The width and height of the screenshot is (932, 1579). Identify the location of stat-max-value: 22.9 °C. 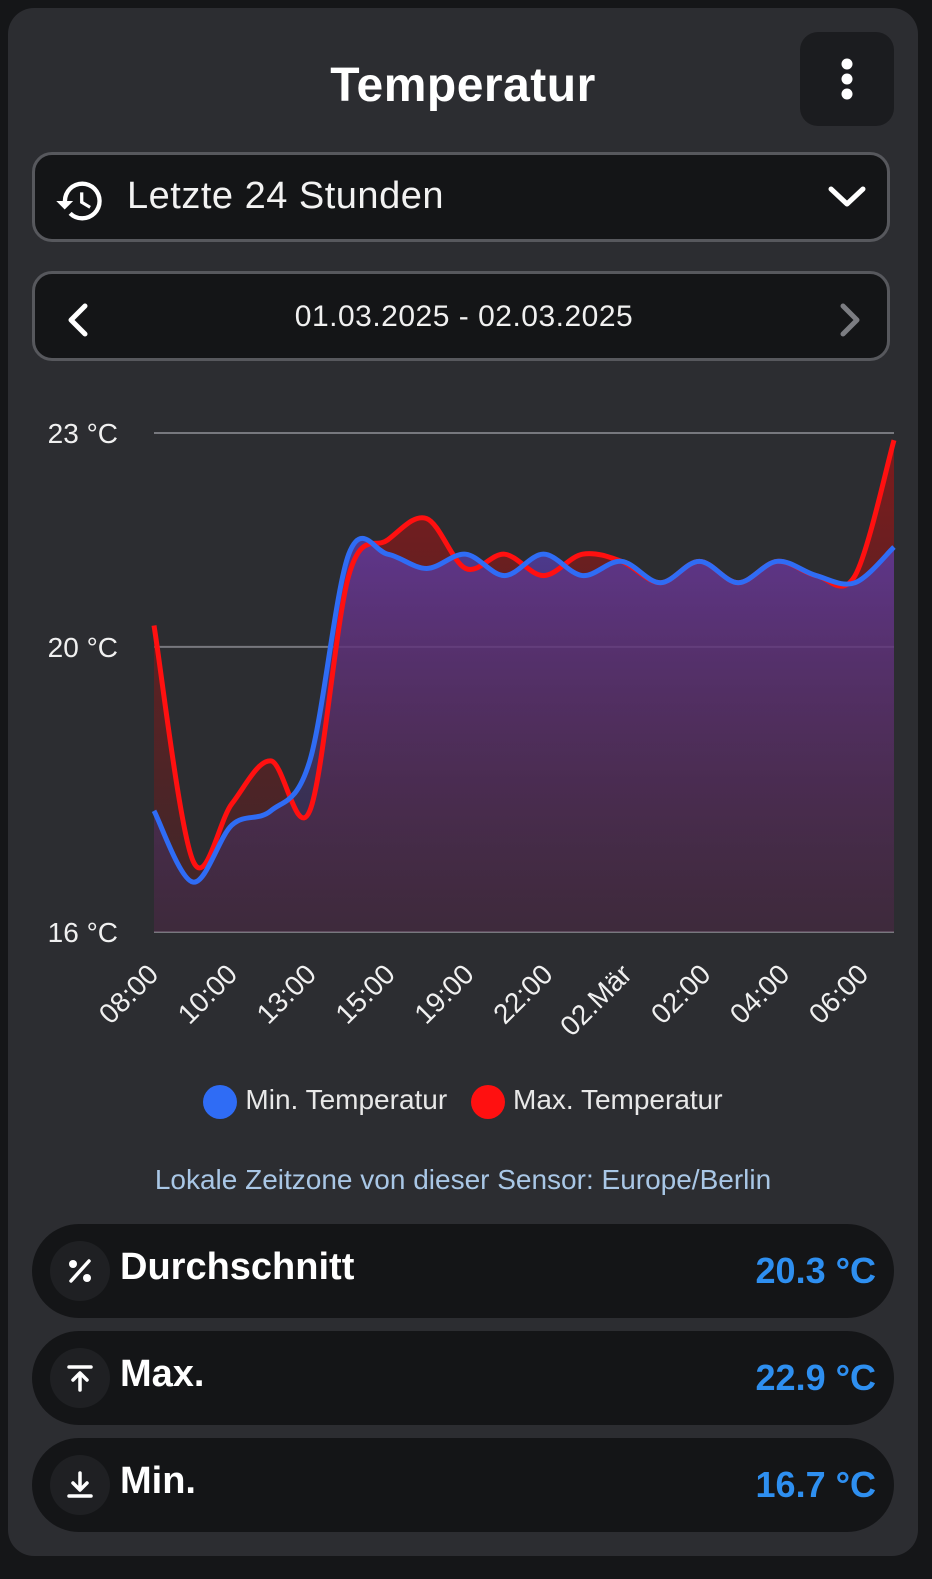
(815, 1377).